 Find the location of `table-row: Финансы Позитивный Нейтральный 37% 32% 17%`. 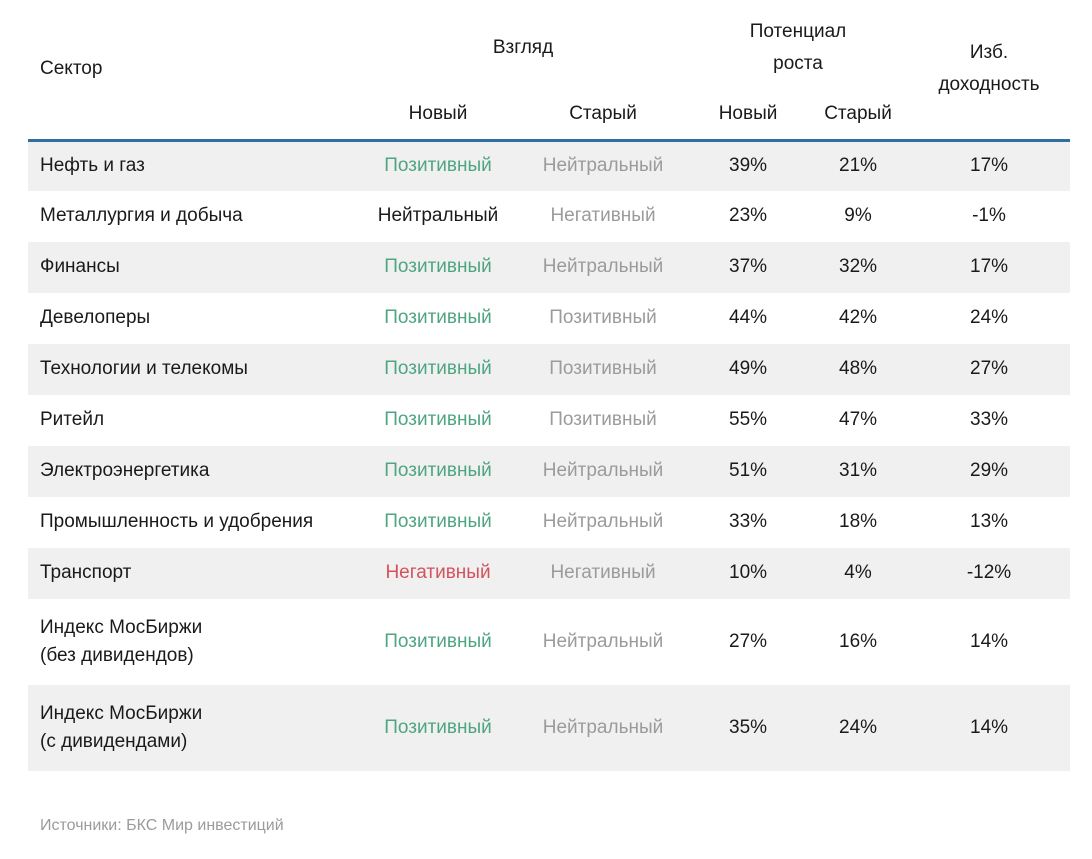

table-row: Финансы Позитивный Нейтральный 37% 32% 17% is located at coordinates (549, 267).